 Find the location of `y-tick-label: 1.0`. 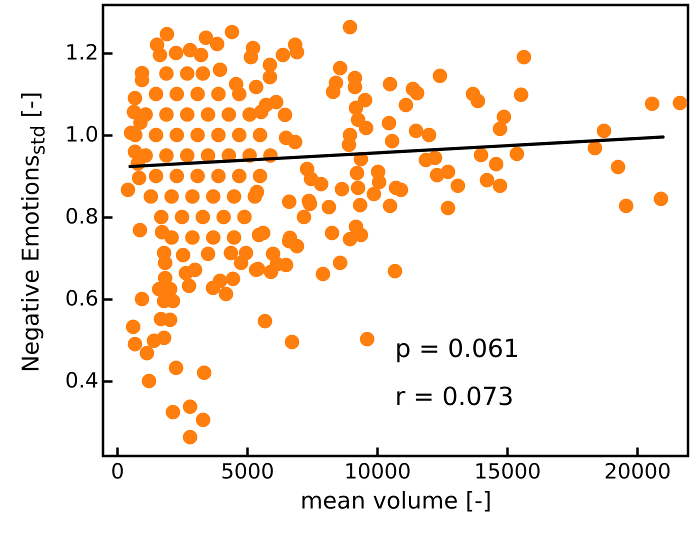

y-tick-label: 1.0 is located at coordinates (81, 134).